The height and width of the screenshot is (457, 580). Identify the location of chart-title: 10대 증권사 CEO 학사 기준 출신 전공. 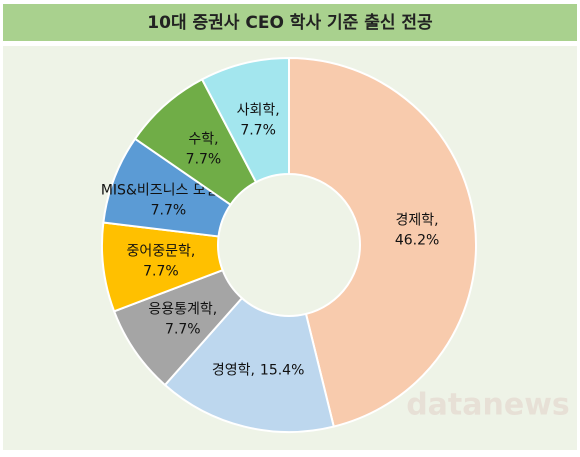
(290, 23).